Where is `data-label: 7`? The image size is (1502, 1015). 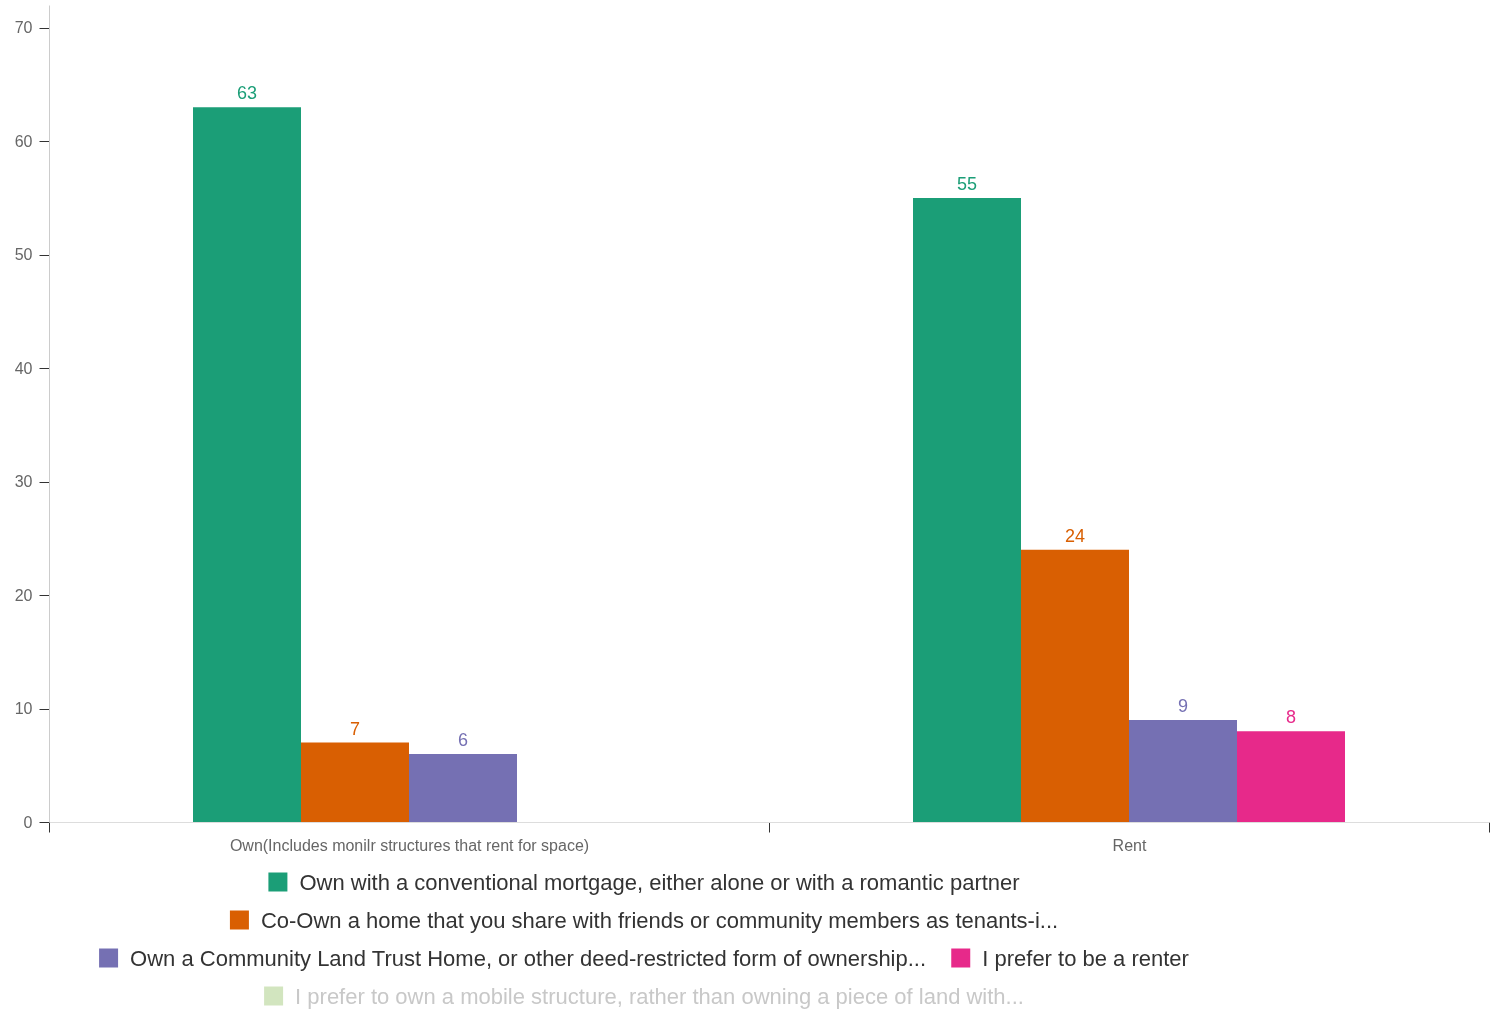
data-label: 7 is located at coordinates (355, 728).